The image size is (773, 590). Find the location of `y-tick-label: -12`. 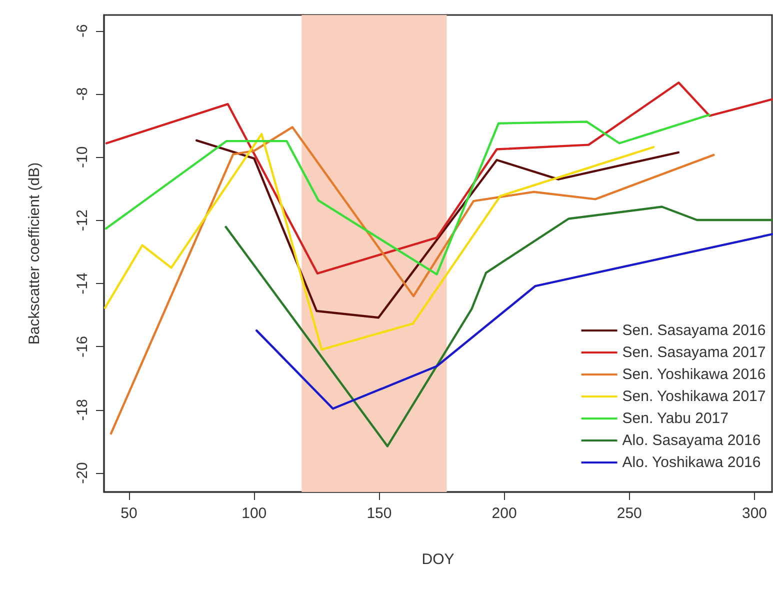

y-tick-label: -12 is located at coordinates (82, 220).